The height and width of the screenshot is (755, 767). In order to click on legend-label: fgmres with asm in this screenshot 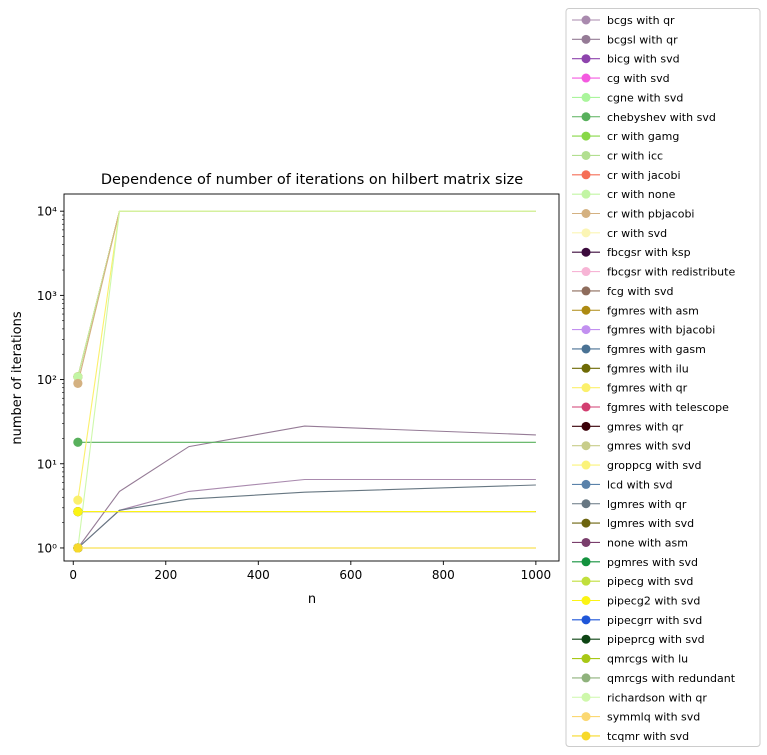, I will do `click(653, 310)`.